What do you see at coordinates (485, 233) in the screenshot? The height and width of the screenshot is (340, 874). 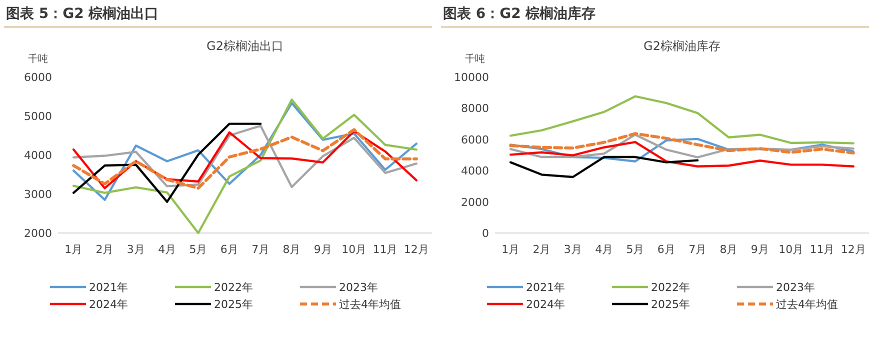 I see `y-tick-label: 0` at bounding box center [485, 233].